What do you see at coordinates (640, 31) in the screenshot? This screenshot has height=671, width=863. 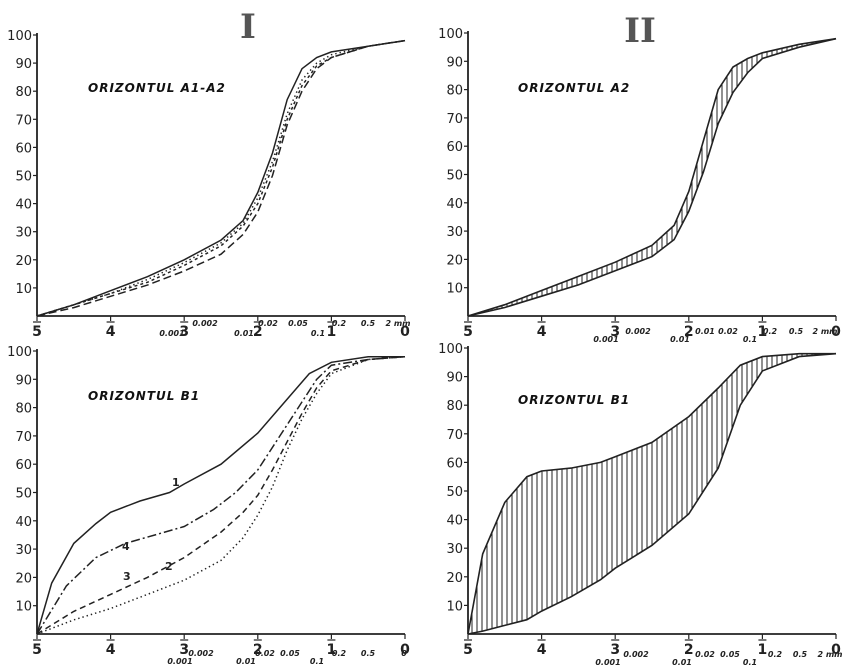 I see `roman-label-II: II` at bounding box center [640, 31].